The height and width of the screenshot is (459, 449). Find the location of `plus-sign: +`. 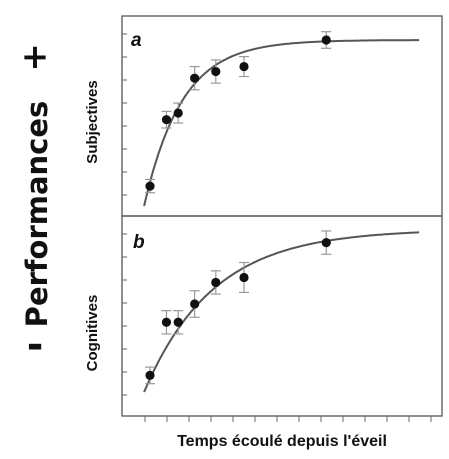

plus-sign: + is located at coordinates (35, 57).